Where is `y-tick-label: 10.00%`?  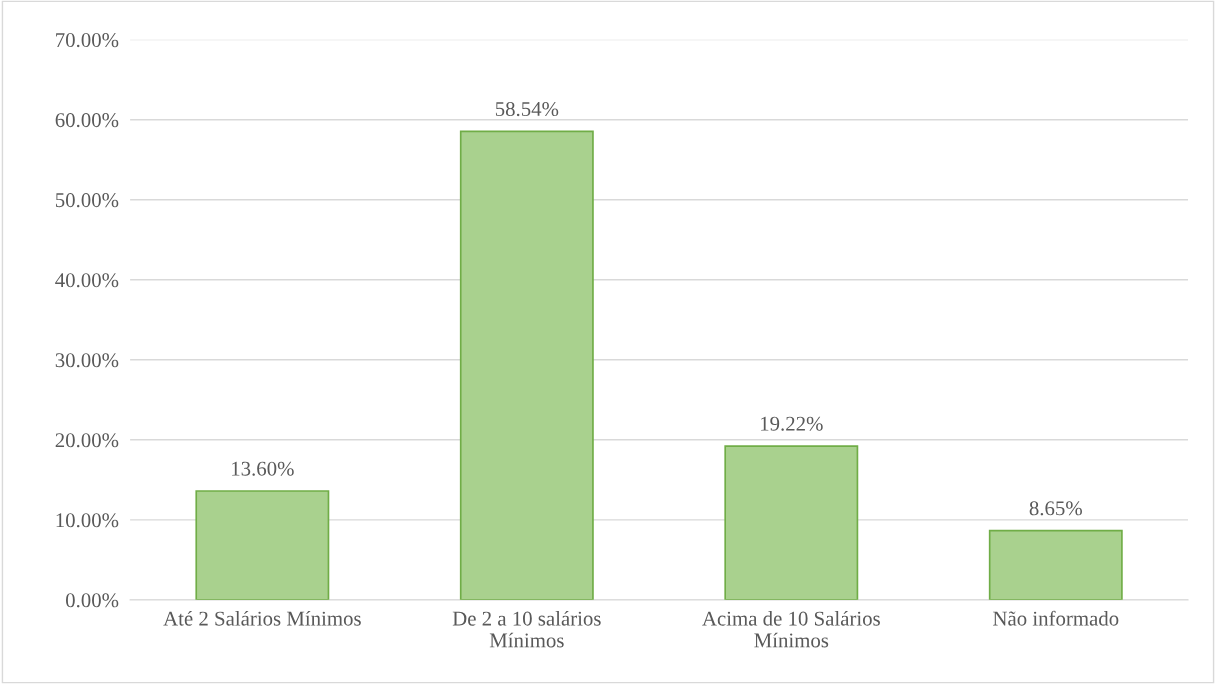 y-tick-label: 10.00% is located at coordinates (87, 520).